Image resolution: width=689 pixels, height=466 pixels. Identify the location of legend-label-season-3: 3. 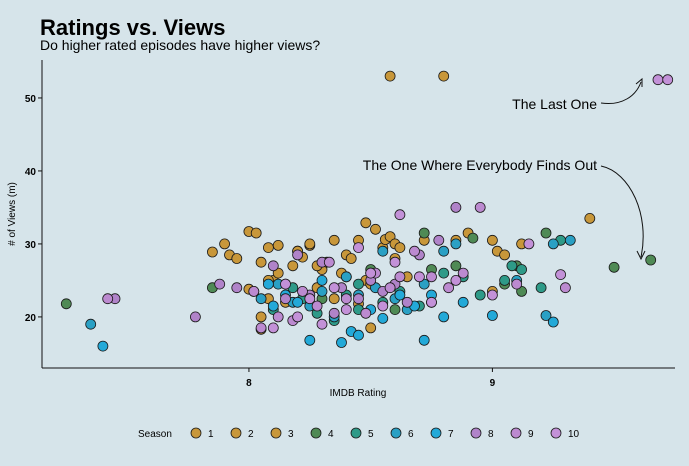
(291, 434).